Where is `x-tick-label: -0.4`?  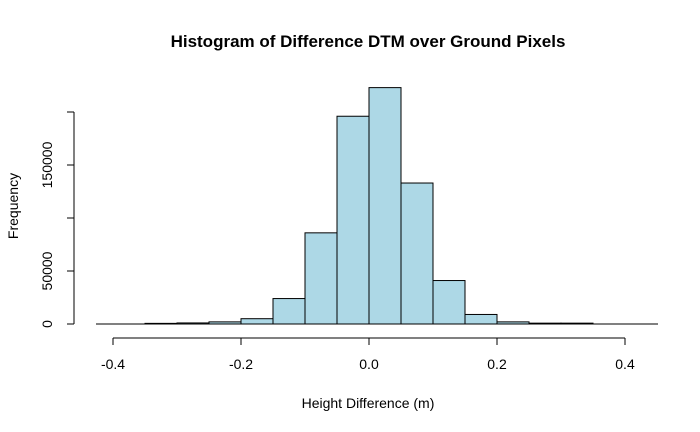
x-tick-label: -0.4 is located at coordinates (113, 364).